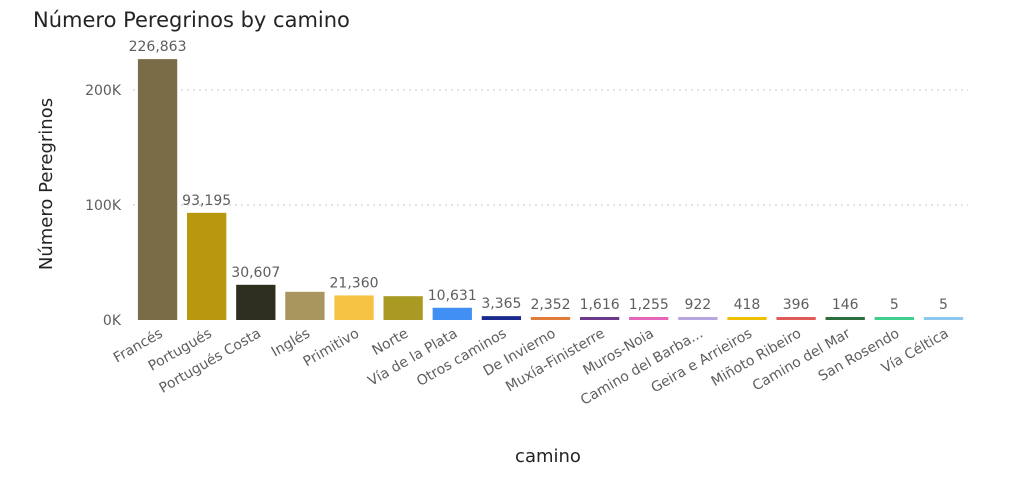 The image size is (1024, 481). I want to click on data-label: 1,255, so click(649, 305).